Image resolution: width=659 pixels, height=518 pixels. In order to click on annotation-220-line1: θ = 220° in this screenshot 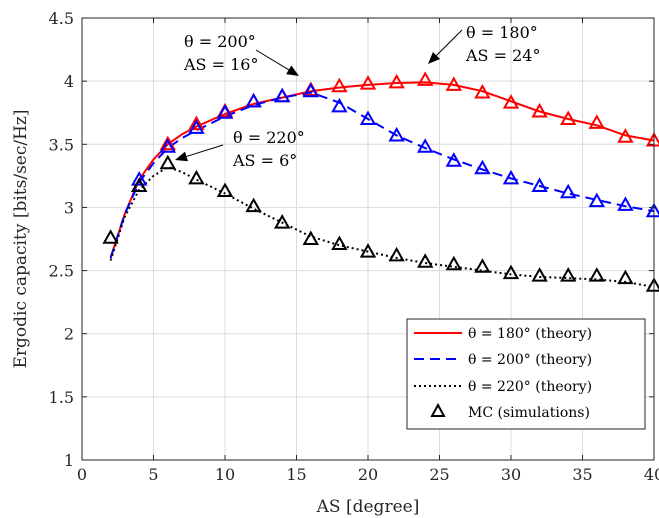, I will do `click(269, 137)`.